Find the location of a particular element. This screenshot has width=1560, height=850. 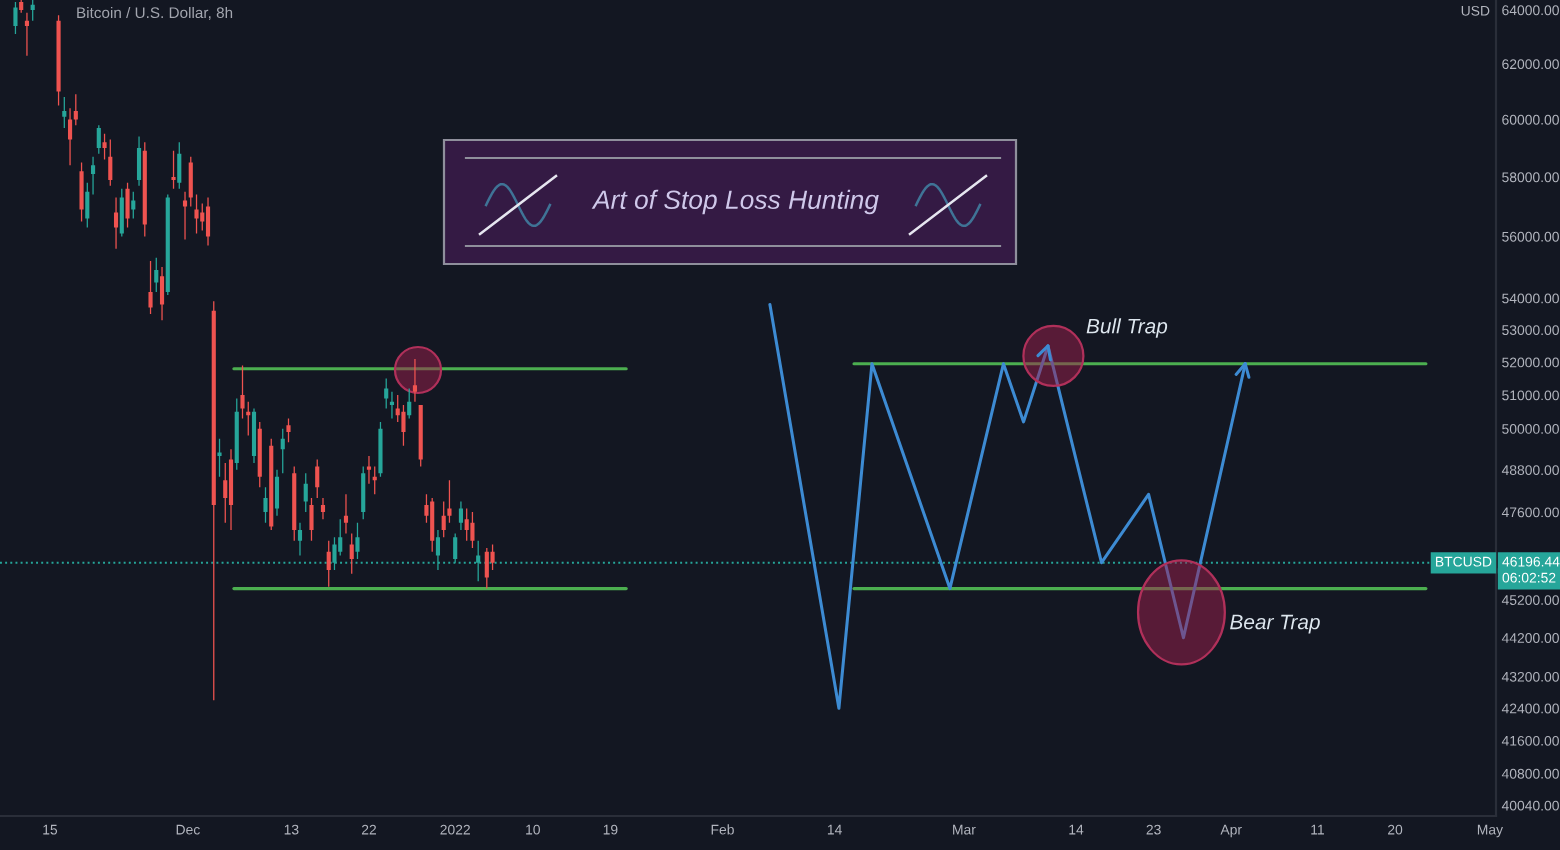

annotation: Art of Stop Loss Hunting is located at coordinates (735, 202).